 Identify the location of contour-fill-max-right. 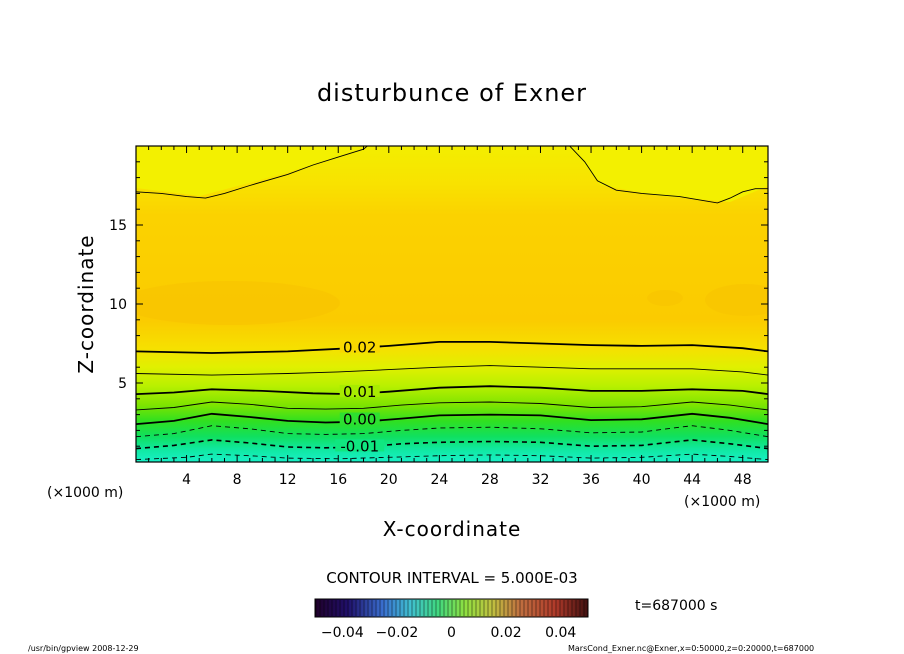
(736, 300).